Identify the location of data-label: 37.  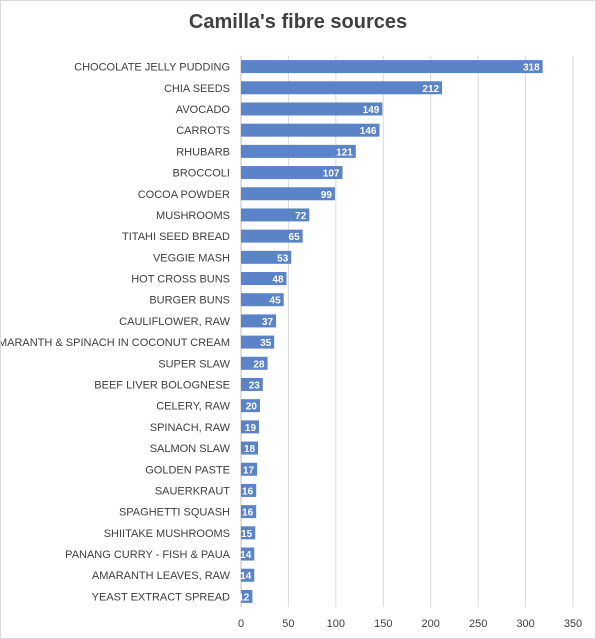
(268, 322).